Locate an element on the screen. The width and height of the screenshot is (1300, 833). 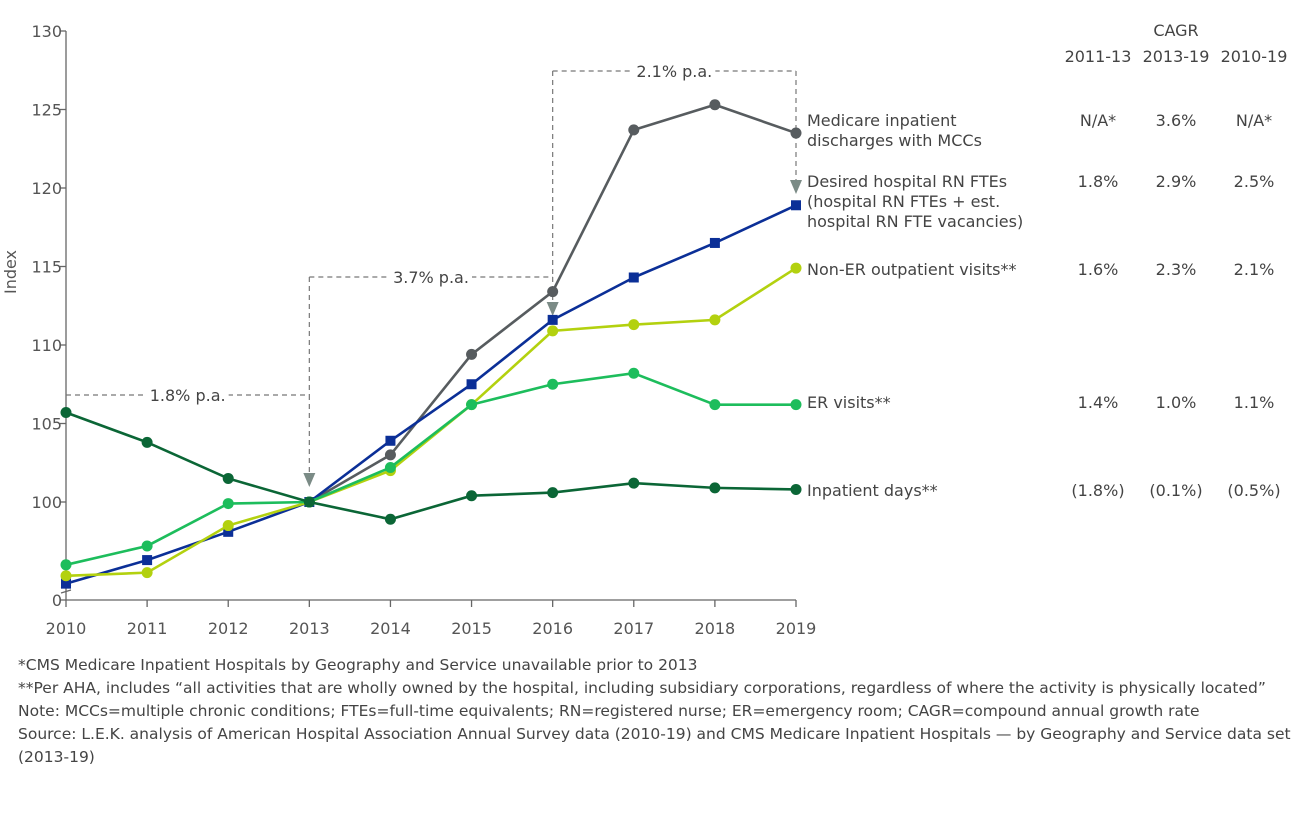
x-tick-label: 2015 is located at coordinates (471, 628).